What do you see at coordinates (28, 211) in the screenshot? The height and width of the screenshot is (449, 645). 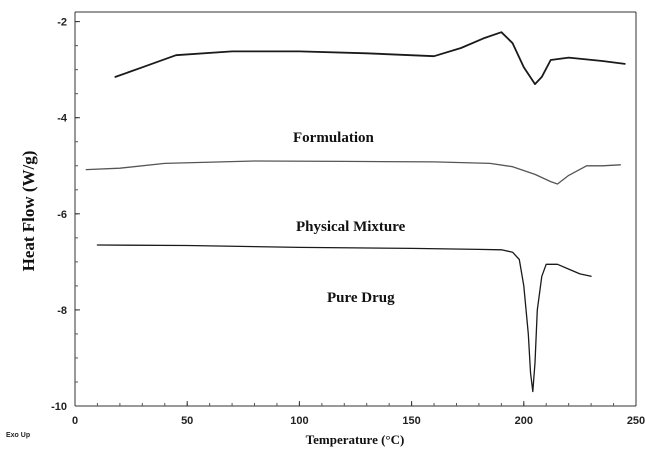 I see `y-axis-title: Heat Flow (W/g)` at bounding box center [28, 211].